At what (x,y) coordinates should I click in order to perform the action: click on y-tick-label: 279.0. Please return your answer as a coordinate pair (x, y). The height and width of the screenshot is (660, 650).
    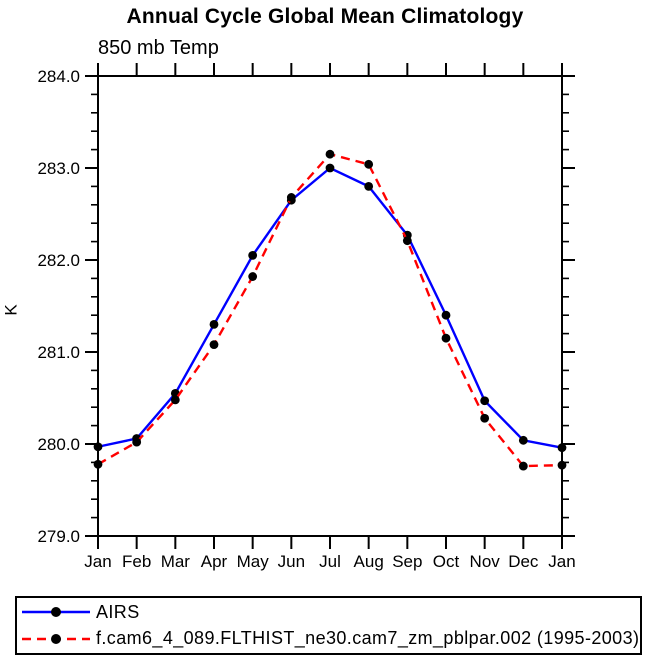
    Looking at the image, I should click on (58, 536).